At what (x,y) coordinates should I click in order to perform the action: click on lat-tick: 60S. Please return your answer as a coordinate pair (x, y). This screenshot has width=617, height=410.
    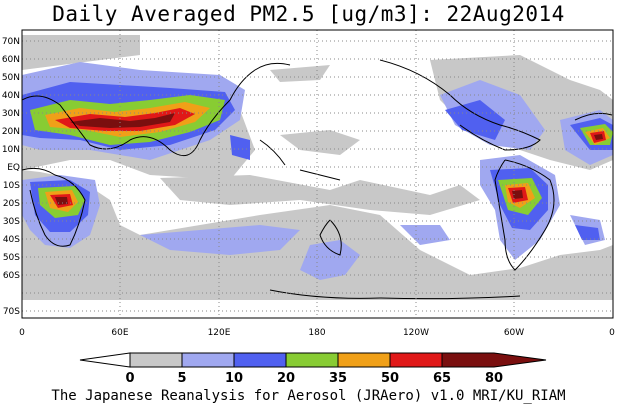
    Looking at the image, I should click on (11, 276).